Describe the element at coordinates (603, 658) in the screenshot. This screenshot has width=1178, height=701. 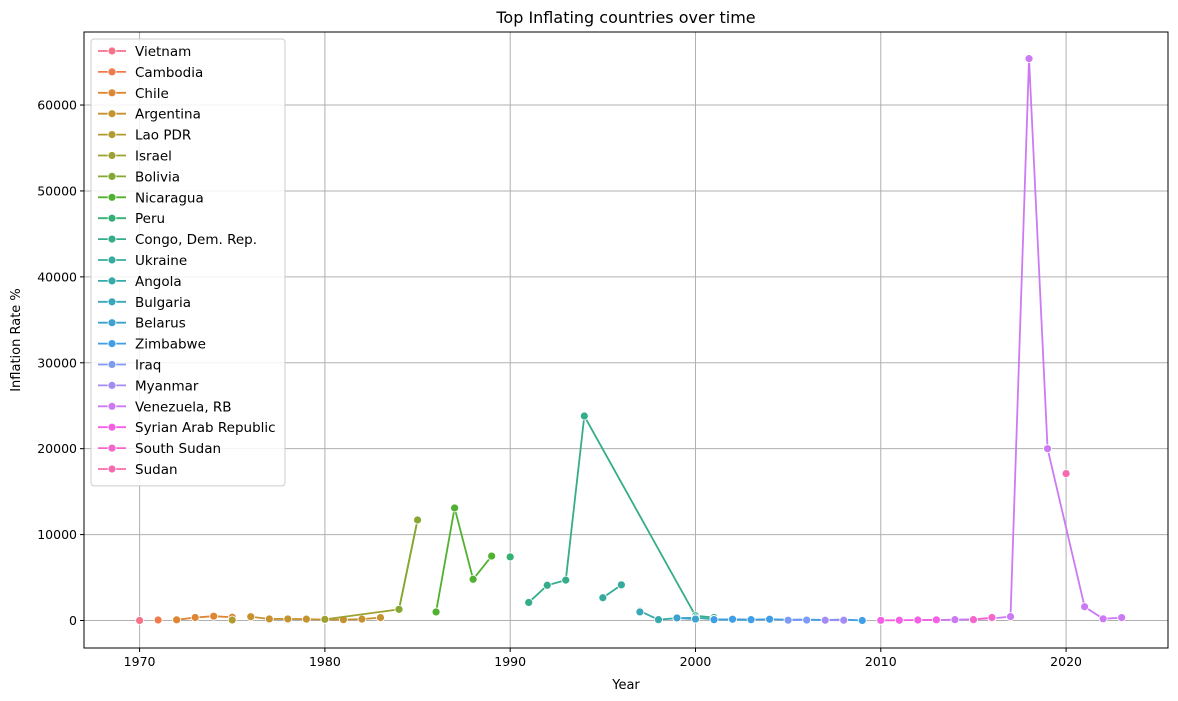
I see `x-axis-ticks: 1970 1980 1990 2000 2010 2020` at that location.